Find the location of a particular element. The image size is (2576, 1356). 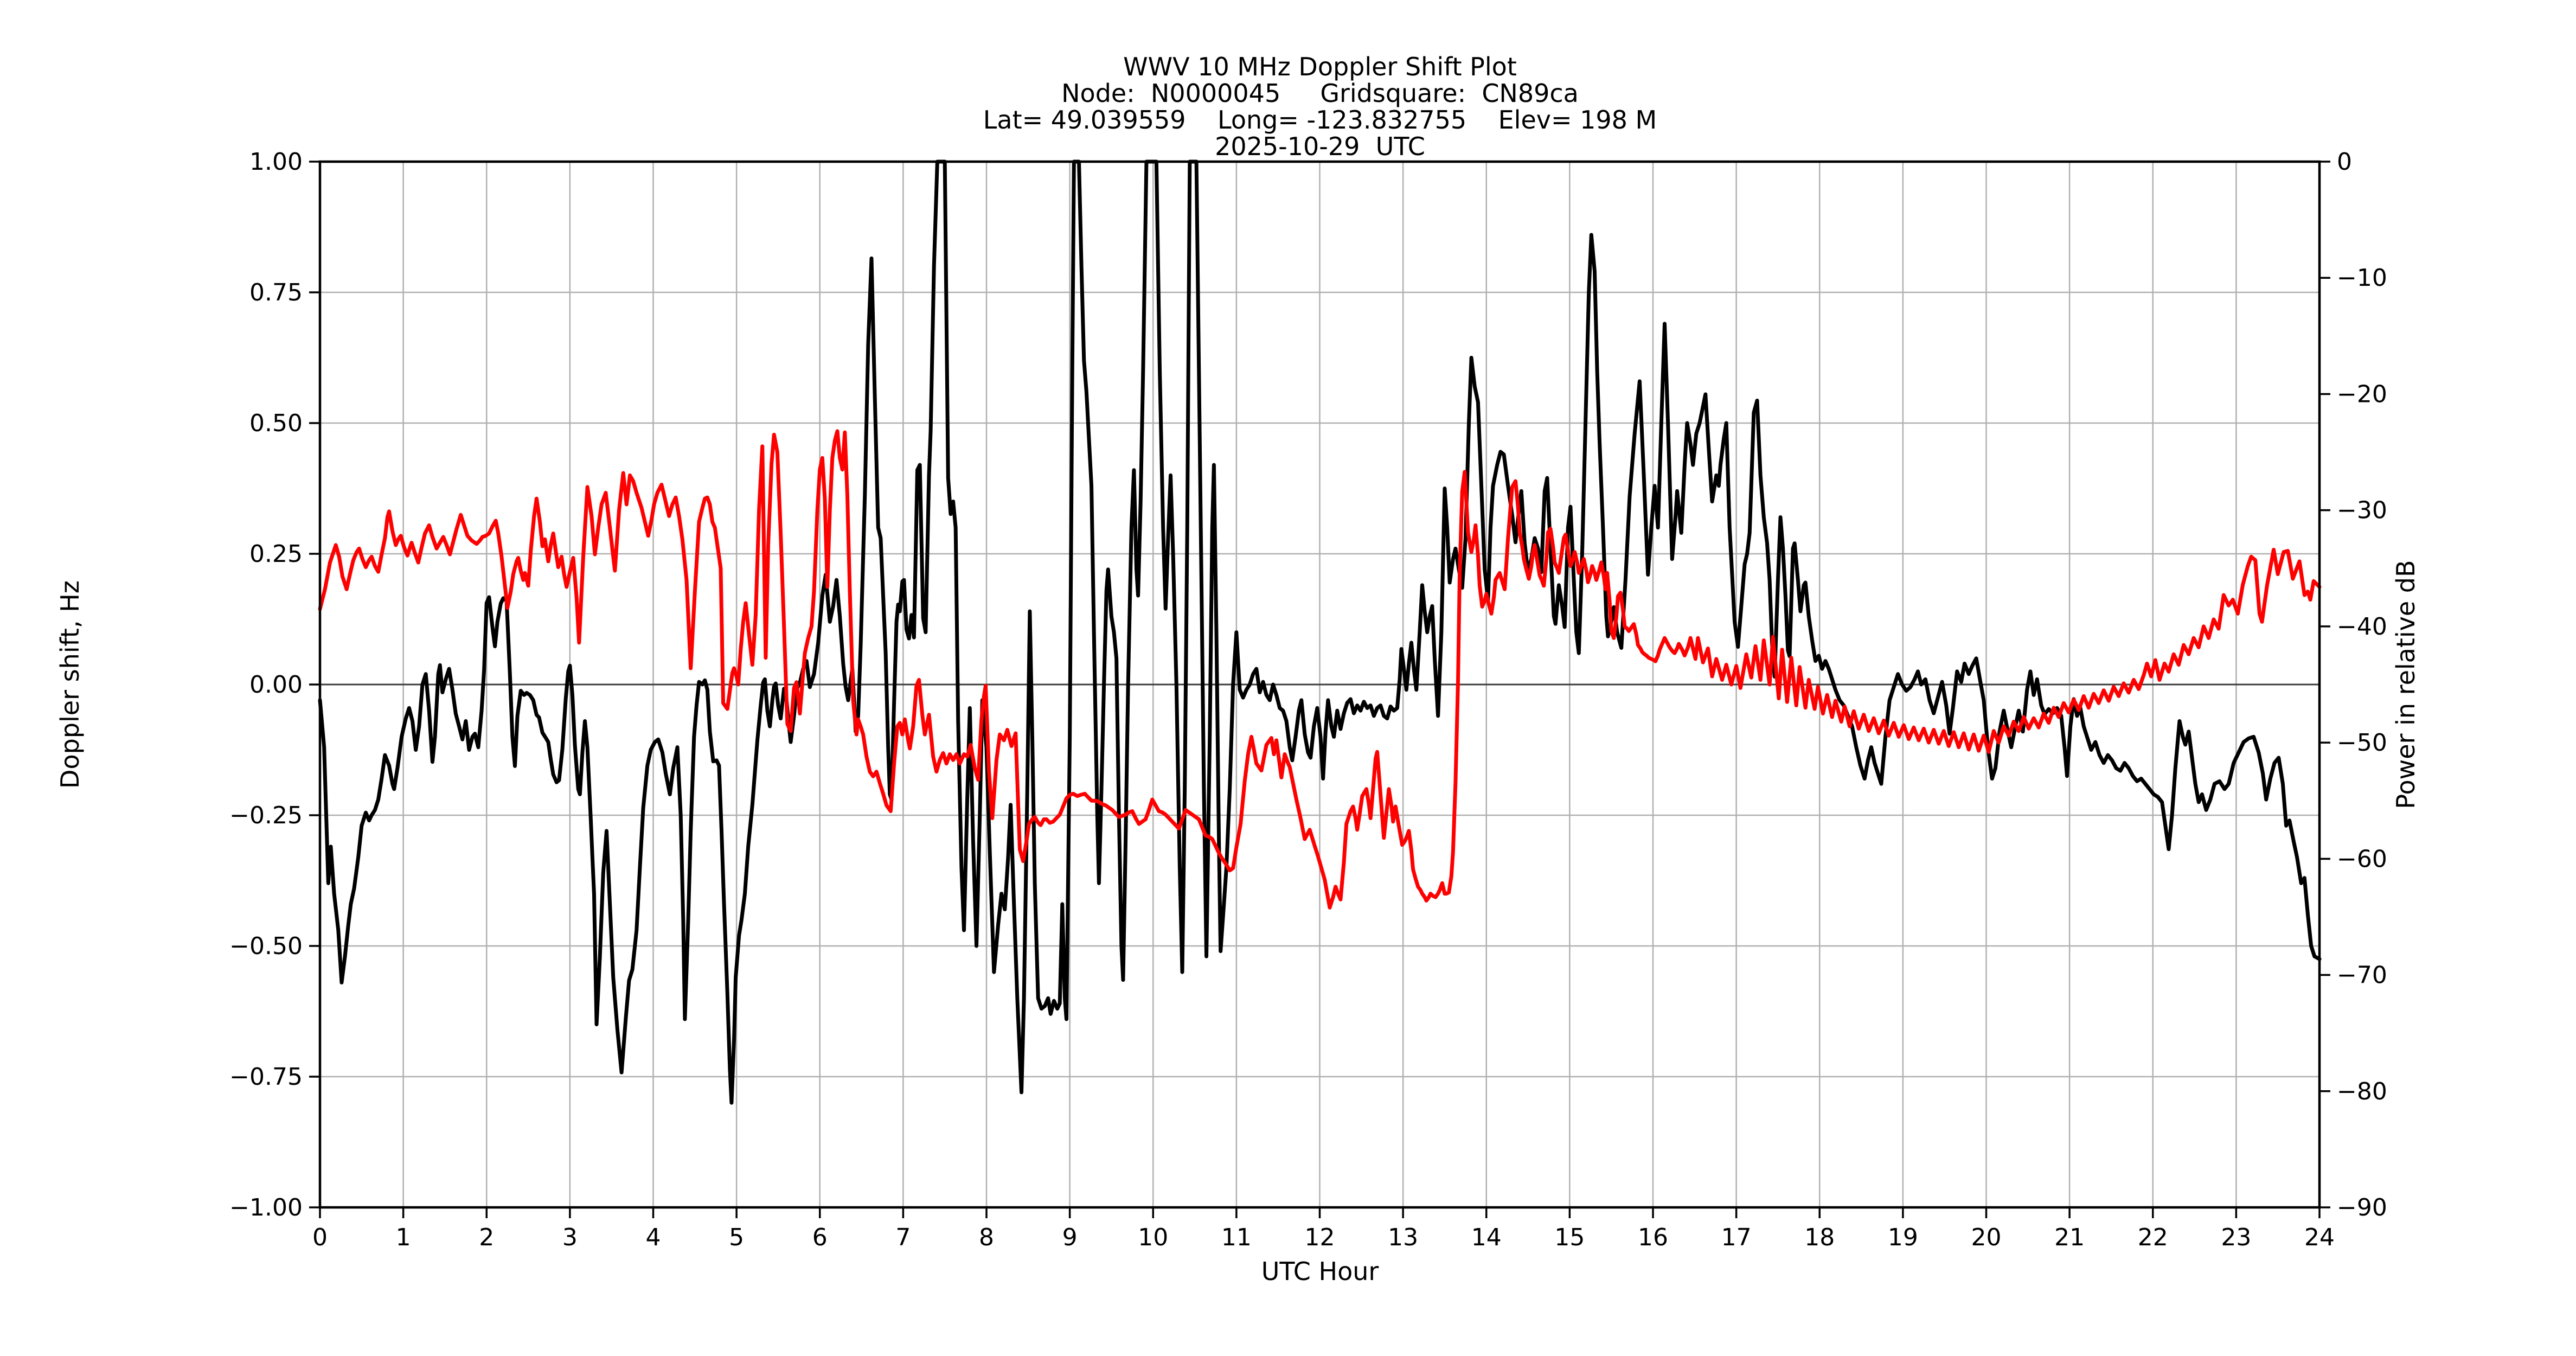

x-tick-label: 4 is located at coordinates (653, 1237).